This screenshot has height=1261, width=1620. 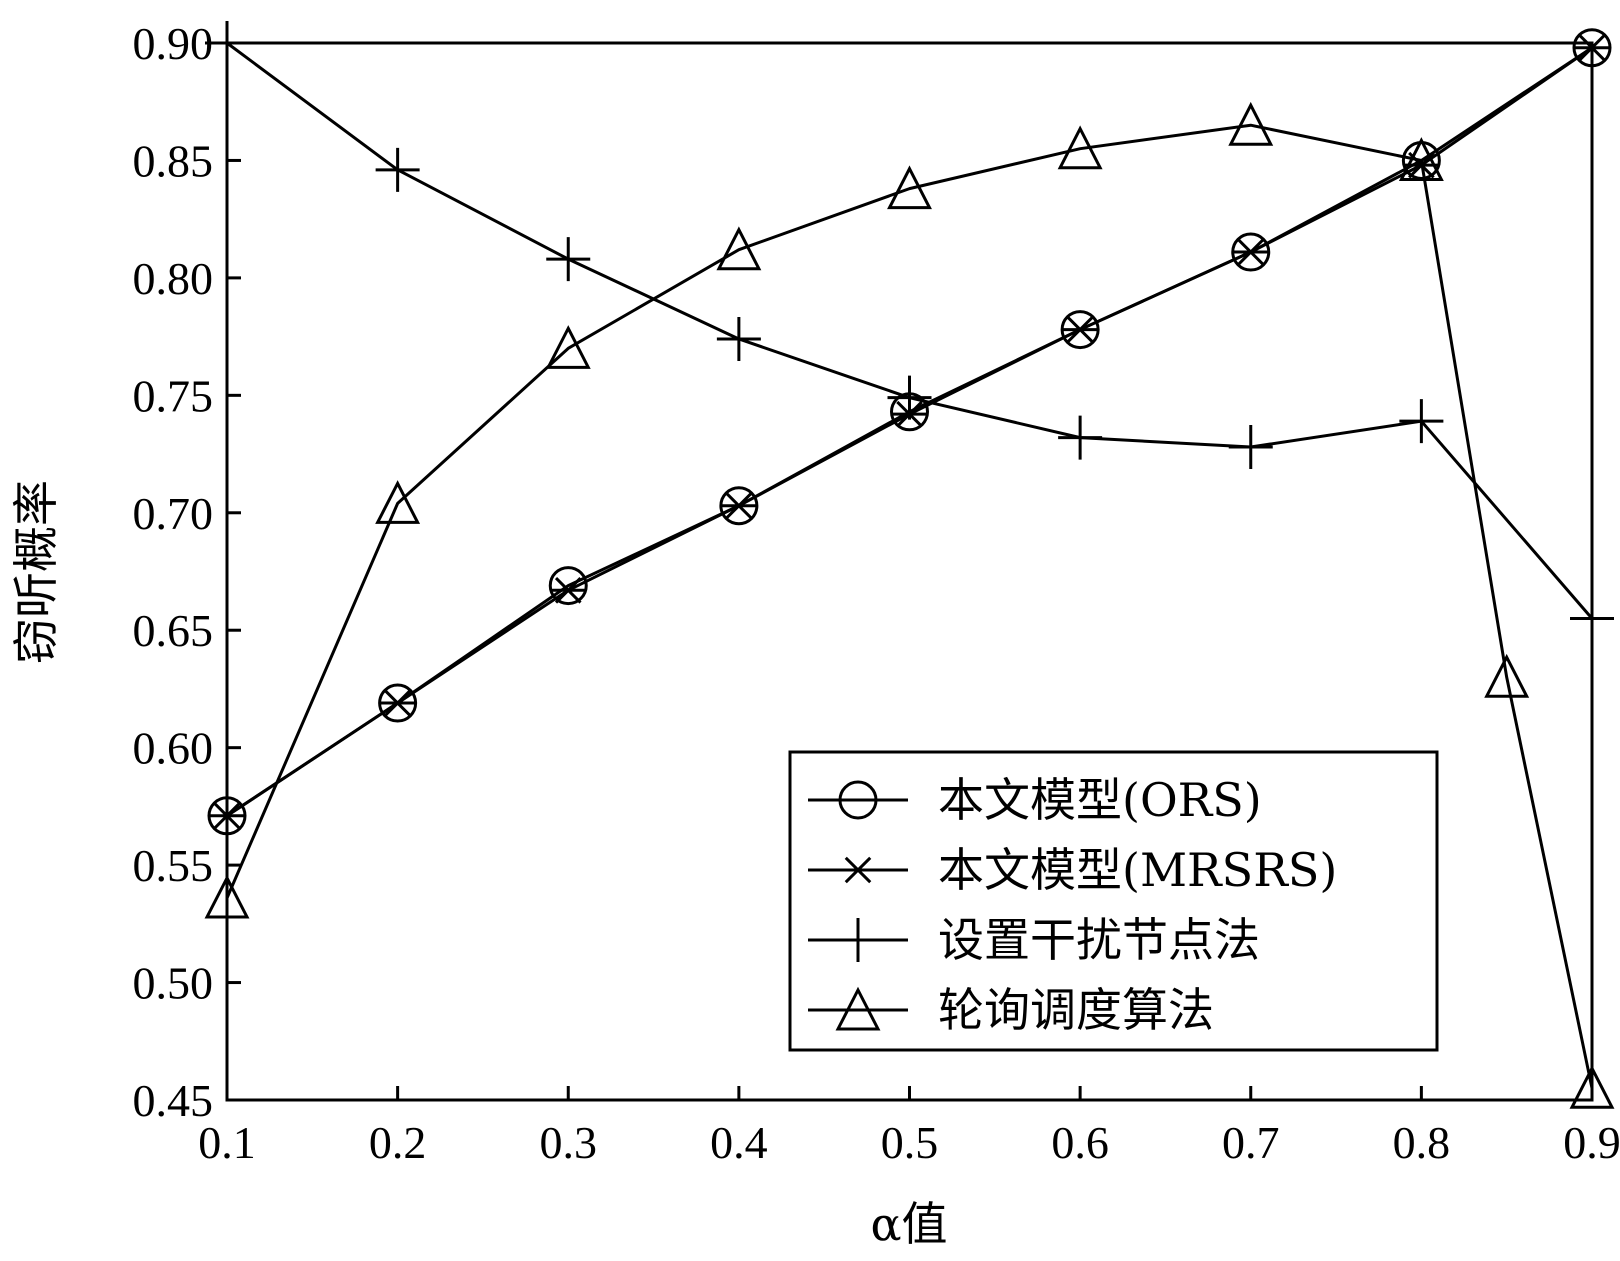 What do you see at coordinates (1113, 901) in the screenshot?
I see `legend-box` at bounding box center [1113, 901].